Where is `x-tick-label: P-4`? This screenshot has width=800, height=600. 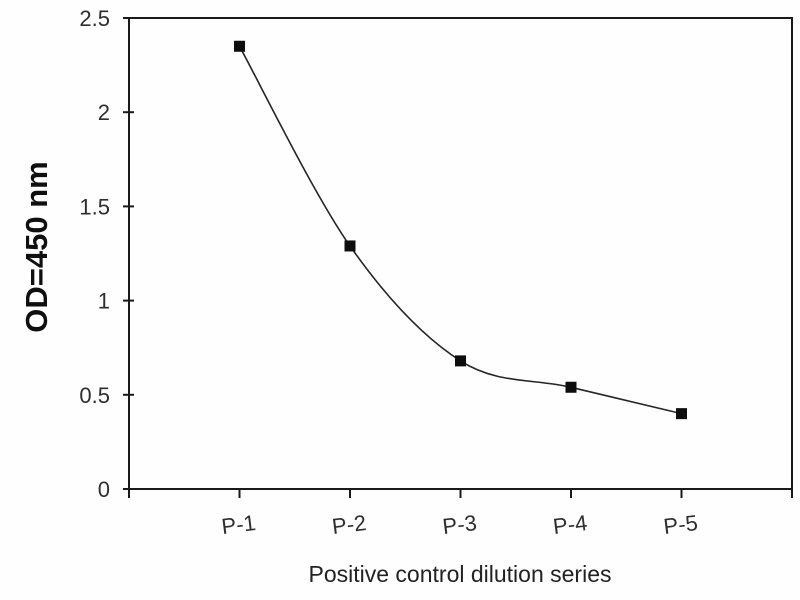 x-tick-label: P-4 is located at coordinates (570, 524).